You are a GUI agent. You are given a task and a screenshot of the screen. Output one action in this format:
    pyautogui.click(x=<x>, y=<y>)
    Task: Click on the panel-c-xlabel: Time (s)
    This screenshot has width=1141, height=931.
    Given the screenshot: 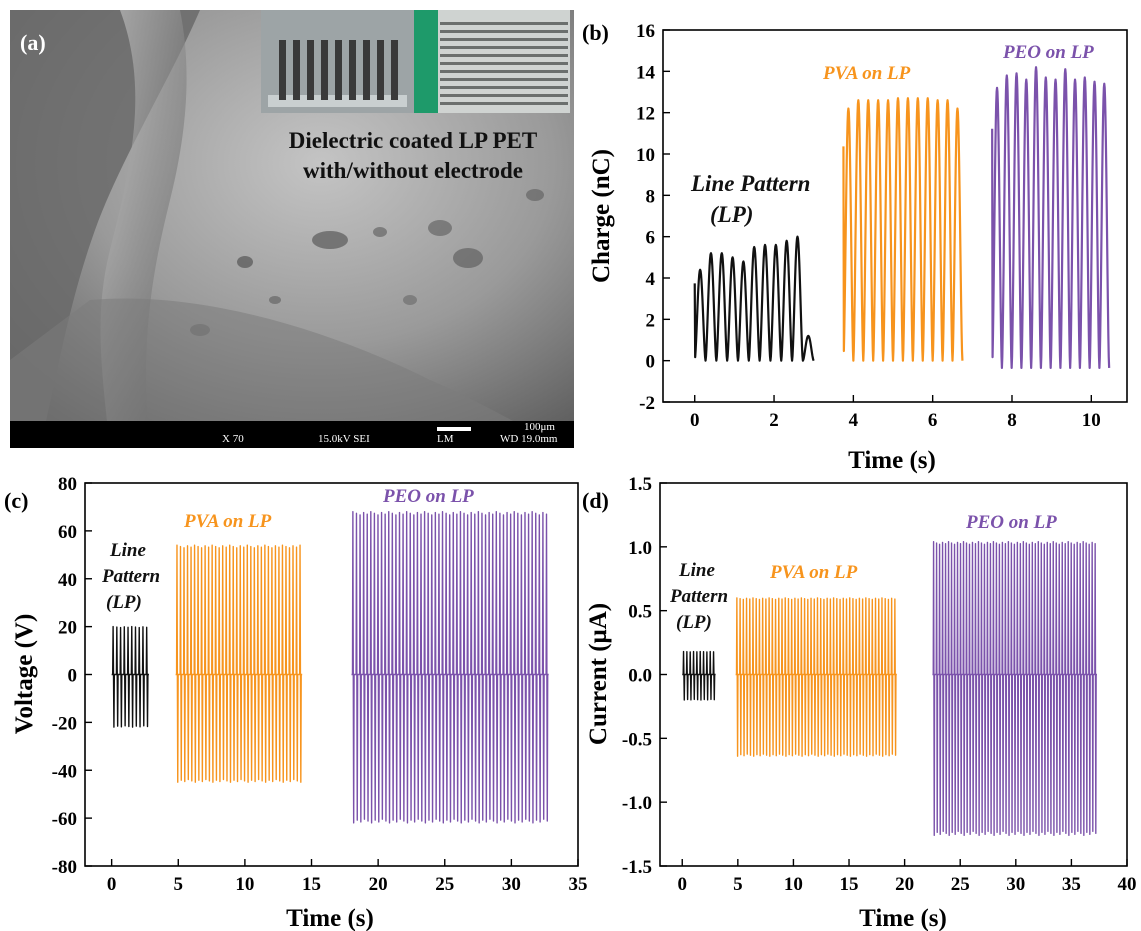 What is the action you would take?
    pyautogui.click(x=330, y=918)
    